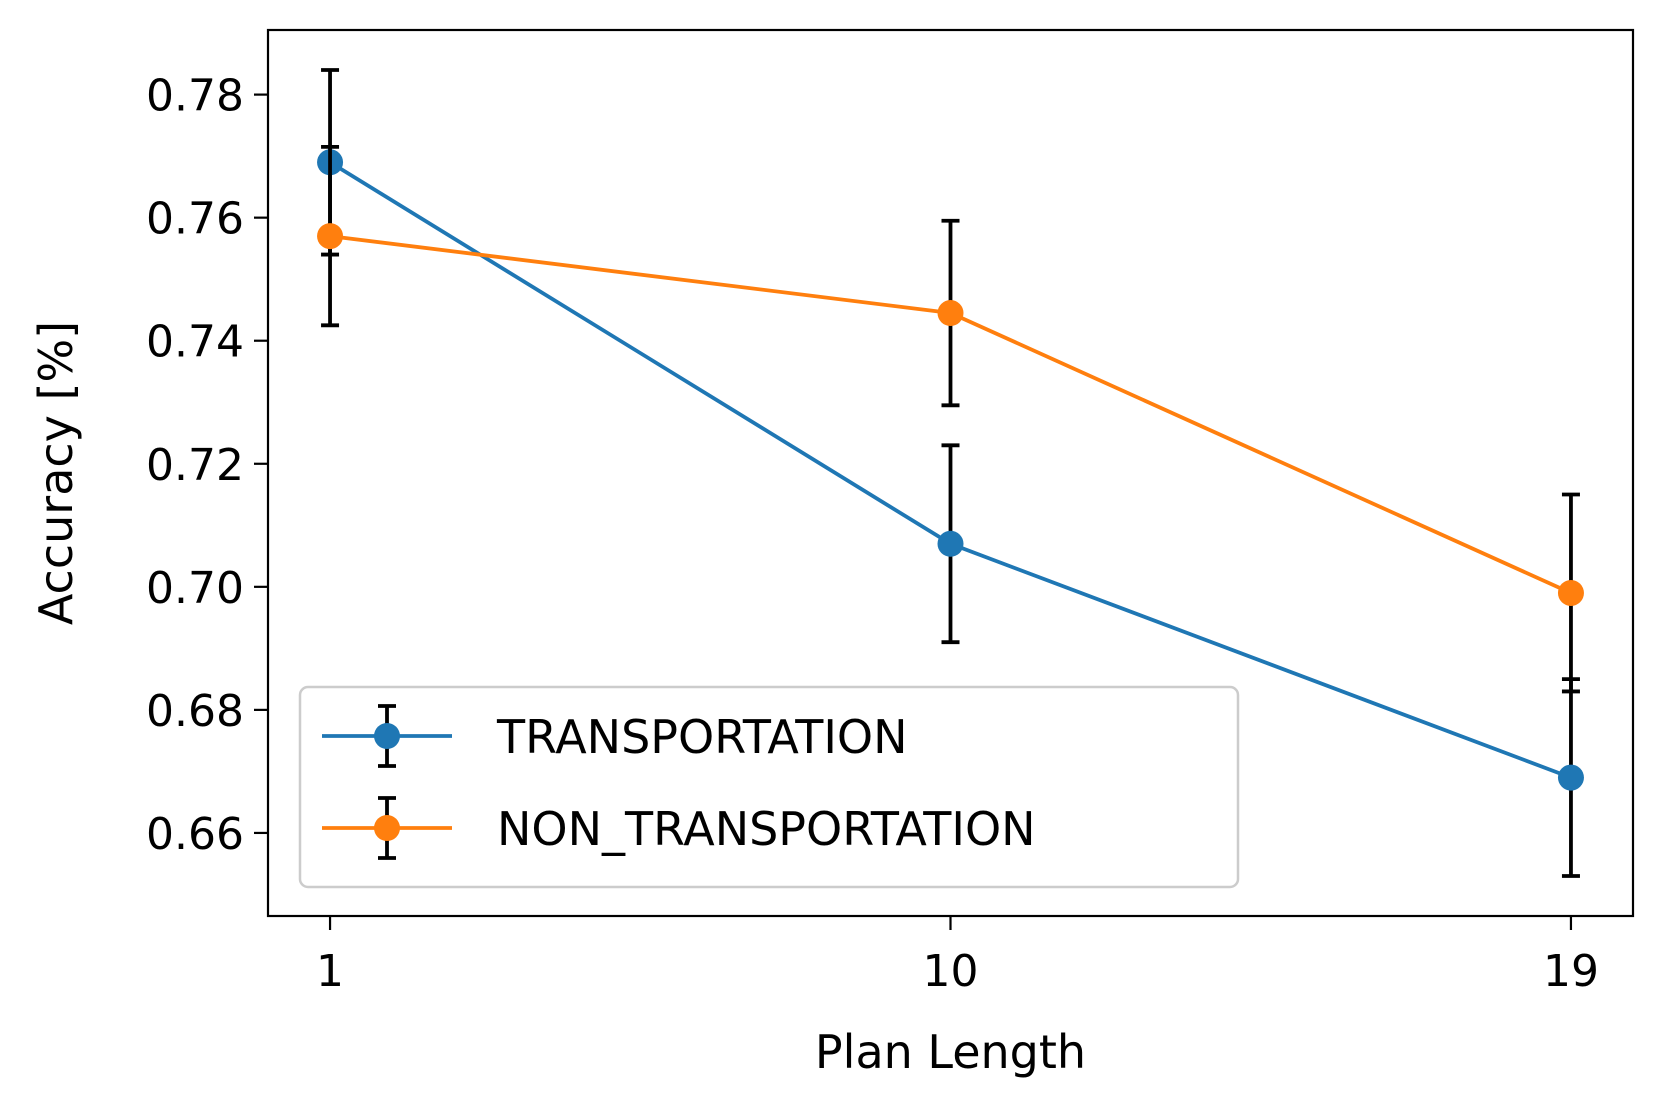  Describe the element at coordinates (330, 971) in the screenshot. I see `x-tick-label: 1` at that location.